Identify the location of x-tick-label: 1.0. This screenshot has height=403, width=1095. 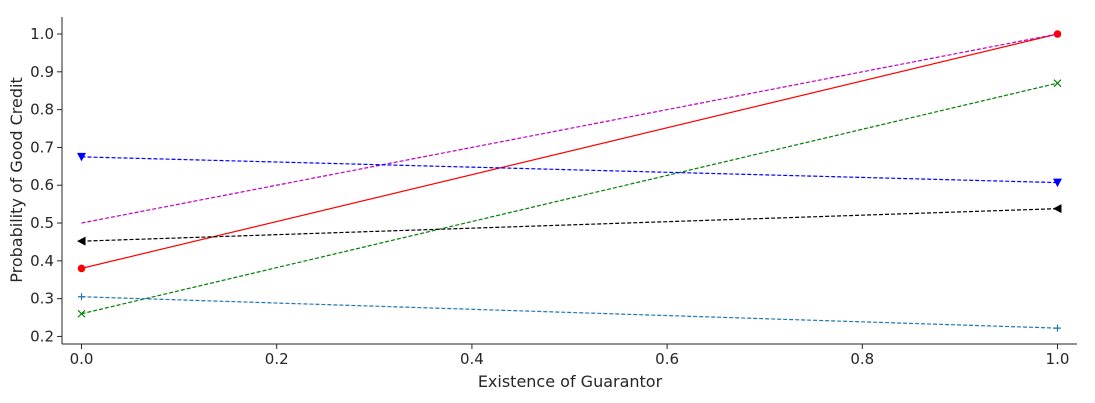
(1058, 359).